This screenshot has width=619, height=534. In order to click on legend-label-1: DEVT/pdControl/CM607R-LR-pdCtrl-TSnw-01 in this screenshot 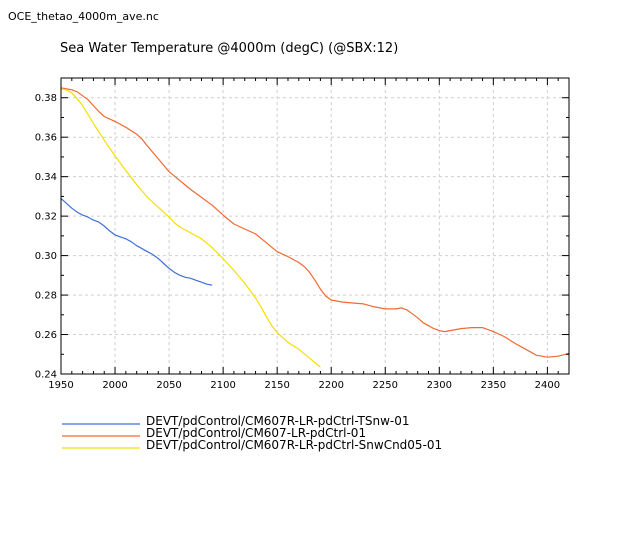, I will do `click(278, 421)`.